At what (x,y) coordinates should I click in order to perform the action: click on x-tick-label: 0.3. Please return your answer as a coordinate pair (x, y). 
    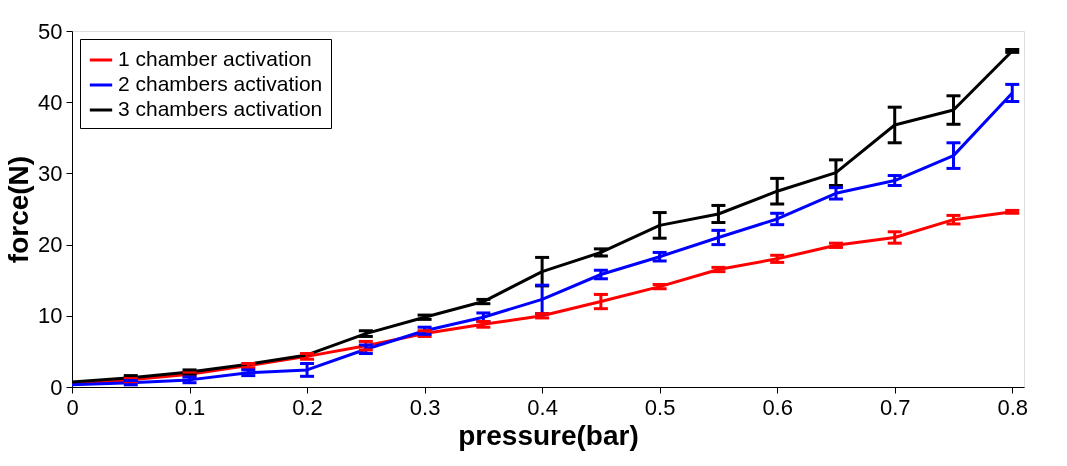
    Looking at the image, I should click on (425, 407).